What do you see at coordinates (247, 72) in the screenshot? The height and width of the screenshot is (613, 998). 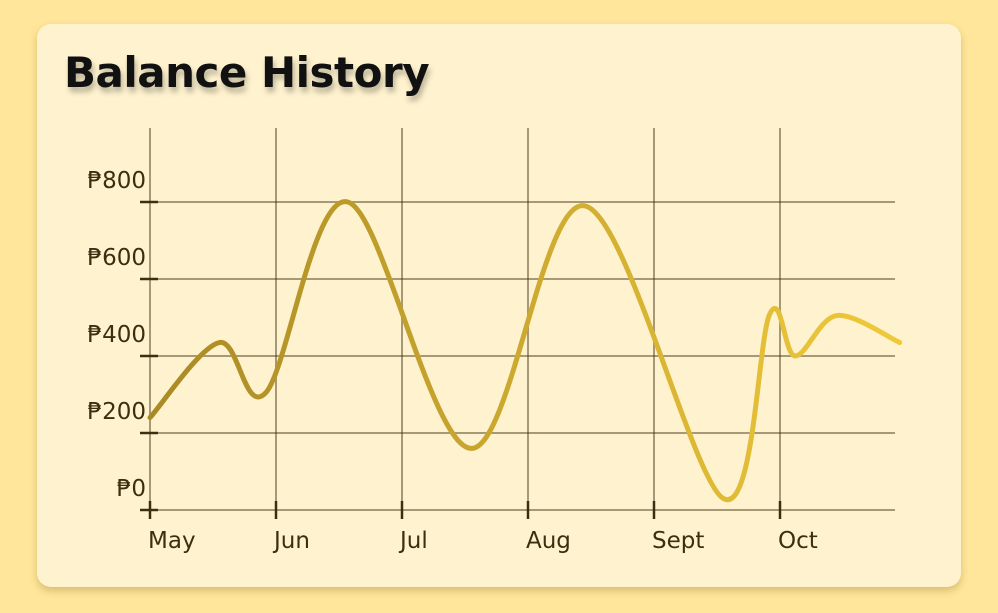 I see `chart-title: Balance History` at bounding box center [247, 72].